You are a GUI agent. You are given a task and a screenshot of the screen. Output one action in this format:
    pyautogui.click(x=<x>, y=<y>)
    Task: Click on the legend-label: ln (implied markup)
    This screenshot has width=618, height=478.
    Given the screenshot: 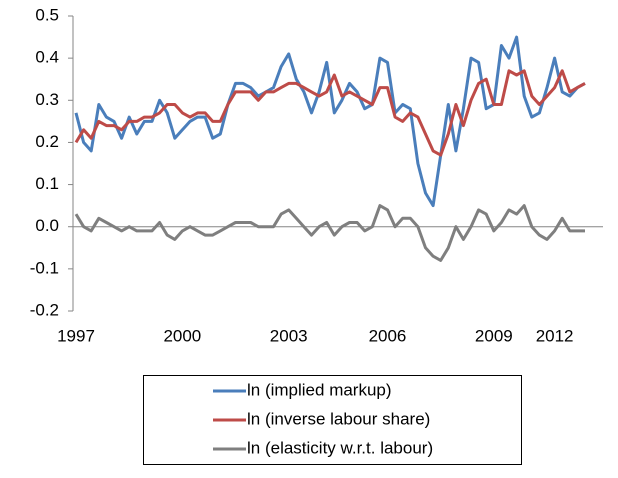 What is the action you would take?
    pyautogui.click(x=319, y=389)
    